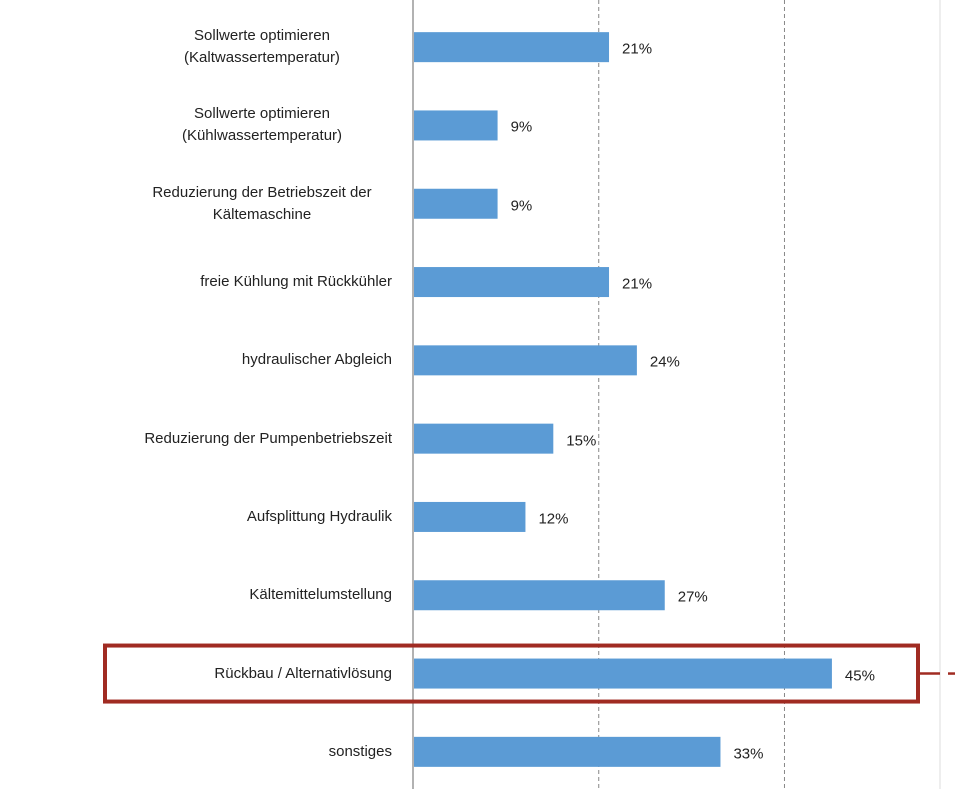 The image size is (955, 789). I want to click on value-label: 45%, so click(859, 676).